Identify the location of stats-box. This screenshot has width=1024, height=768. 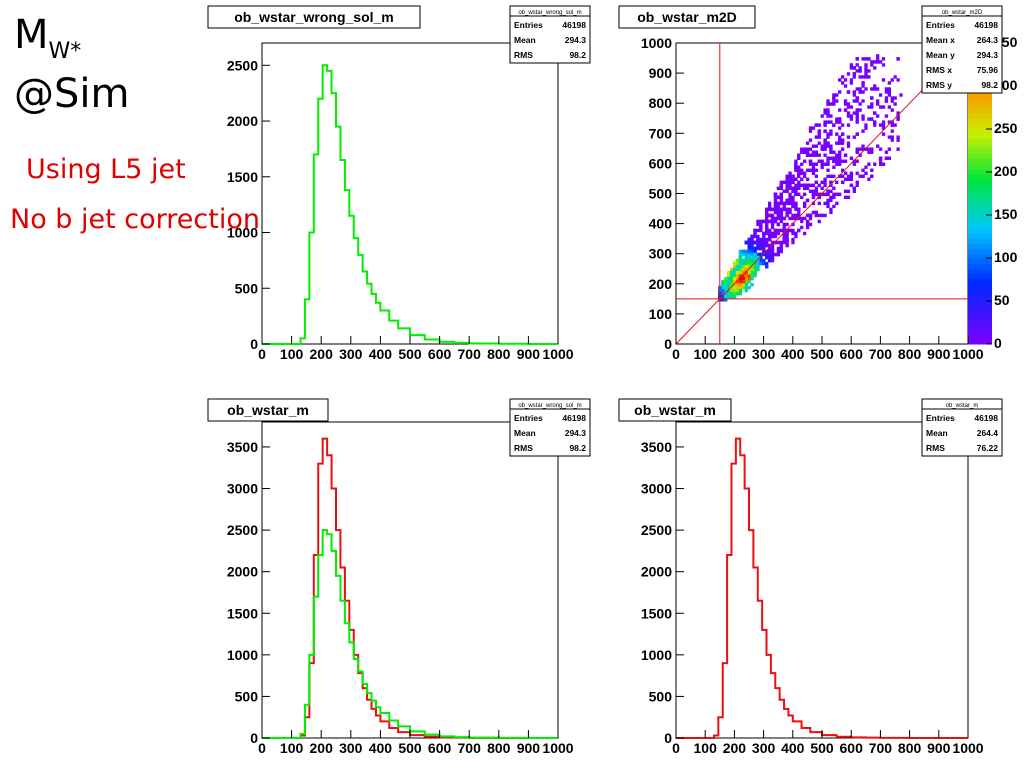
(962, 49).